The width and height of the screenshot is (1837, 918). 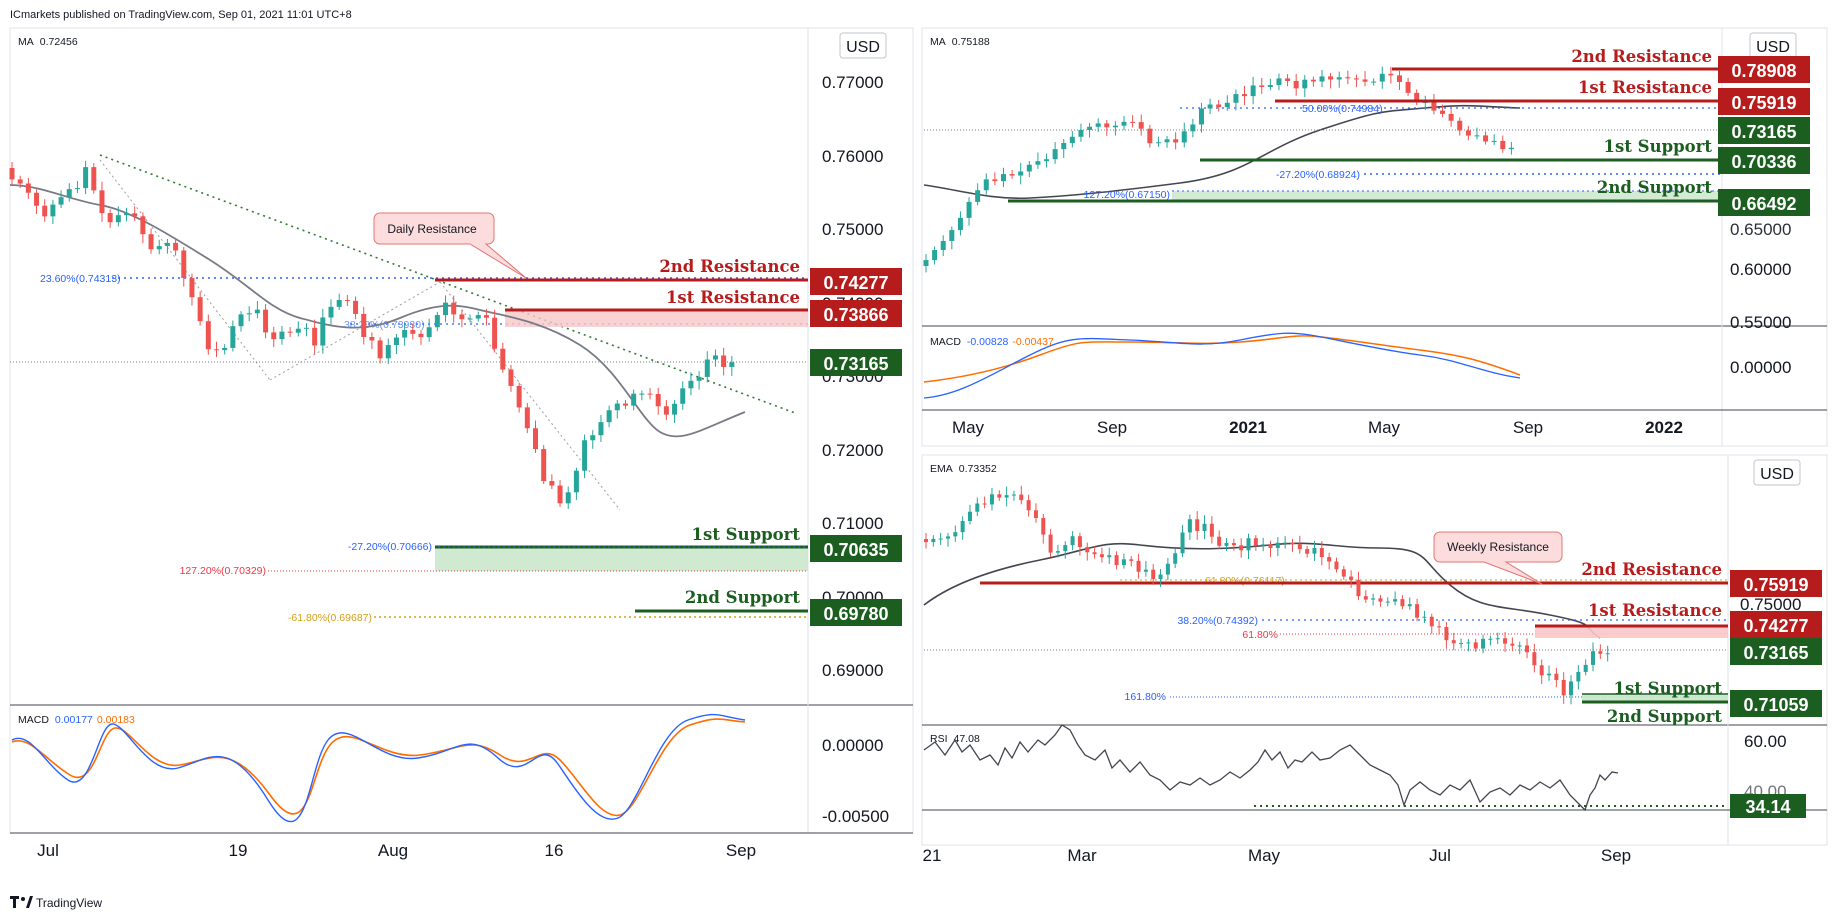 What do you see at coordinates (932, 855) in the screenshot?
I see `x-tick: 21` at bounding box center [932, 855].